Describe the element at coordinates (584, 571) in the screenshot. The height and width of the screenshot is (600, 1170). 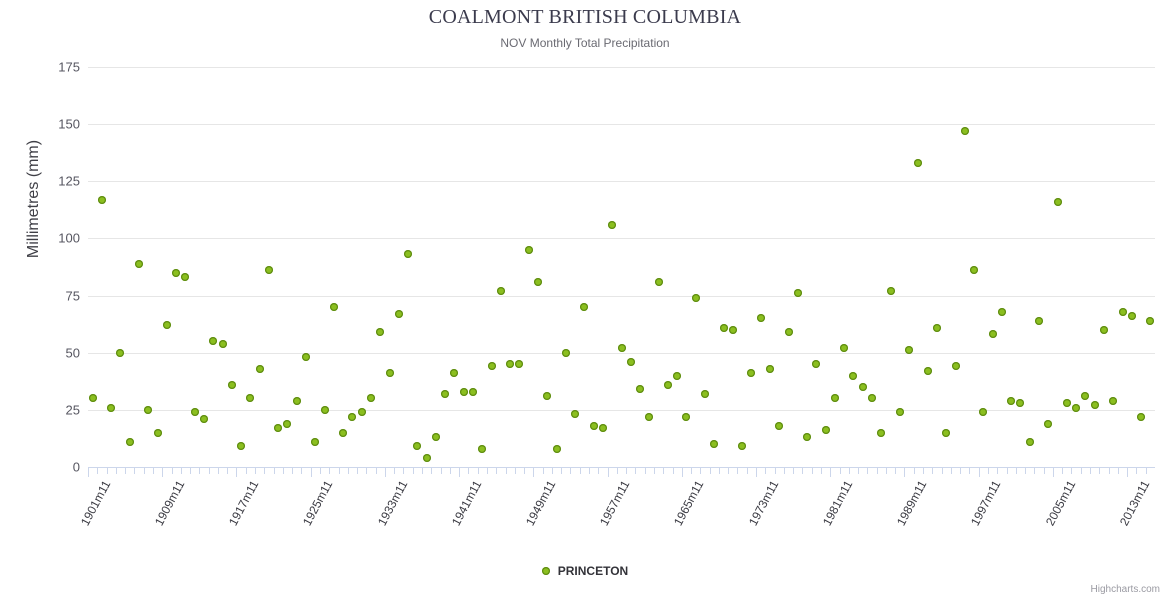
I see `legend-item-princeton: PRINCETON` at that location.